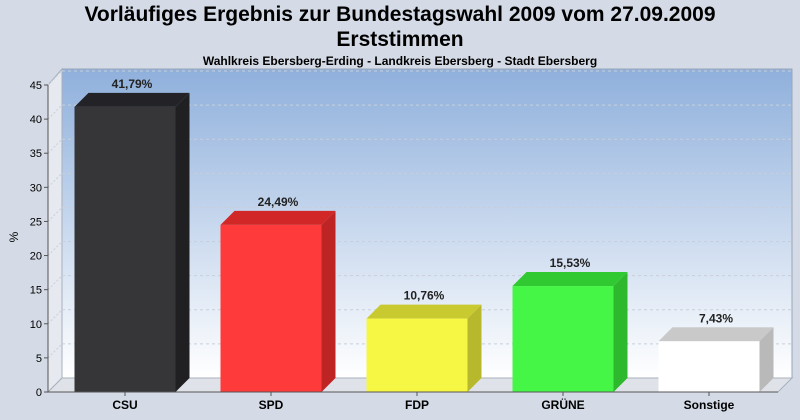  Describe the element at coordinates (39, 393) in the screenshot. I see `y-tick-label: 0` at that location.